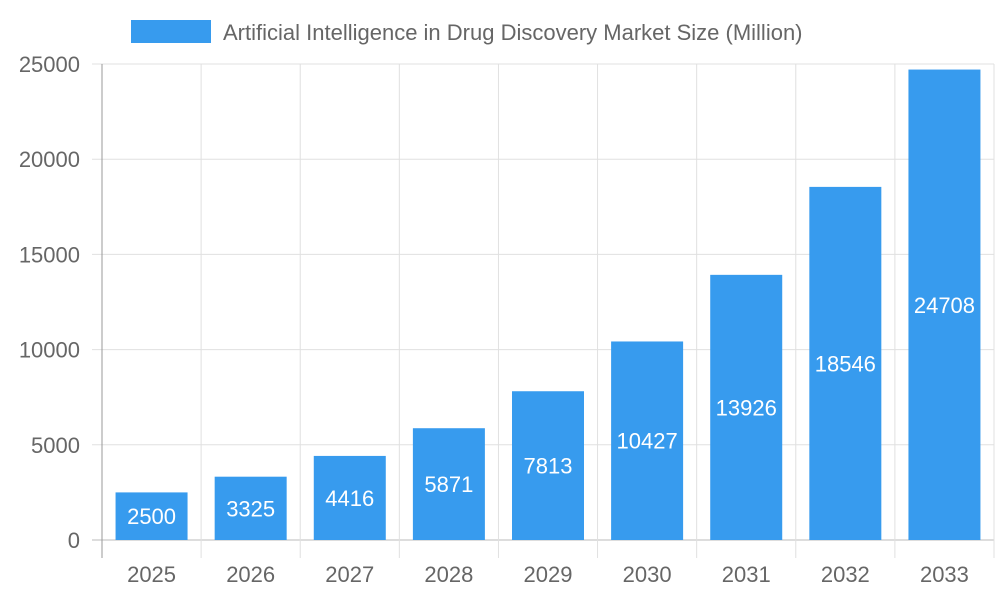 This screenshot has width=1000, height=600. I want to click on x-tick-label: 2025, so click(151, 574).